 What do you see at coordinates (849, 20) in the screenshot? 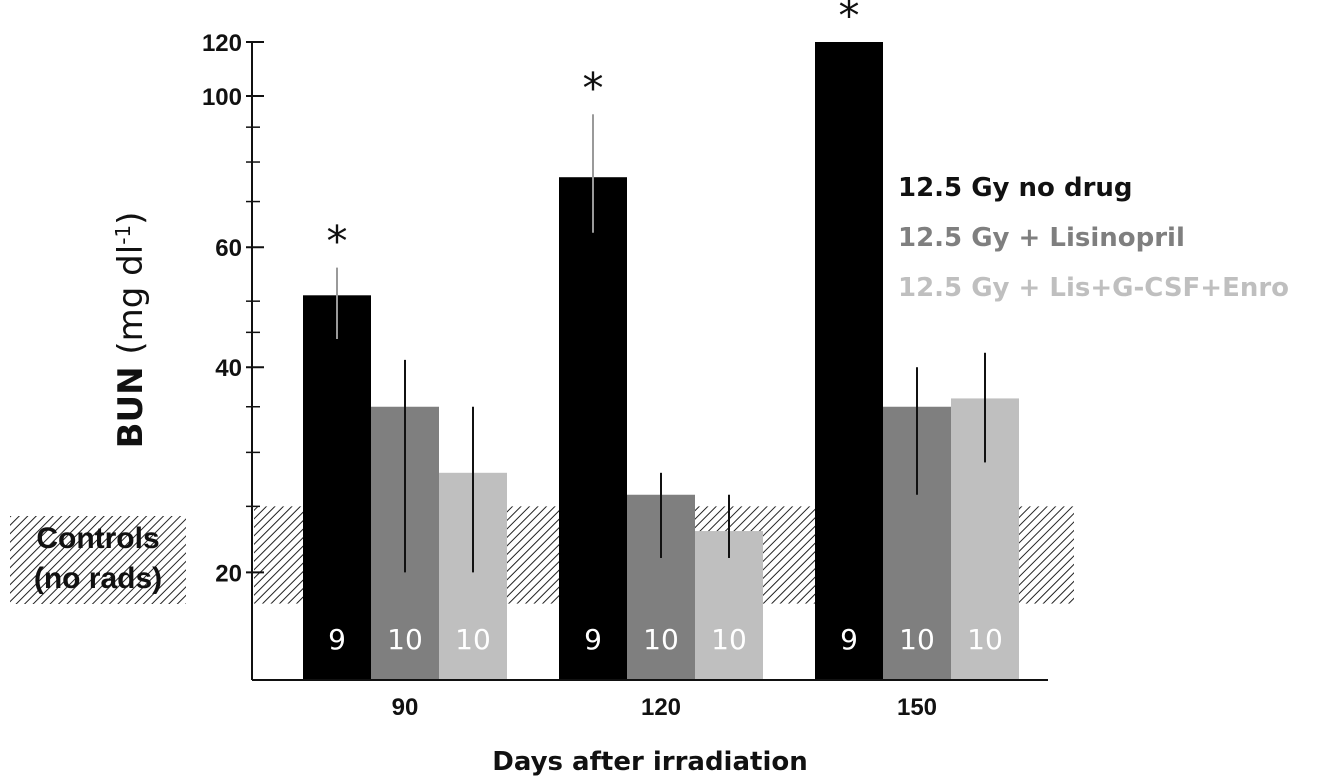
I see `significance-star-150: *` at bounding box center [849, 20].